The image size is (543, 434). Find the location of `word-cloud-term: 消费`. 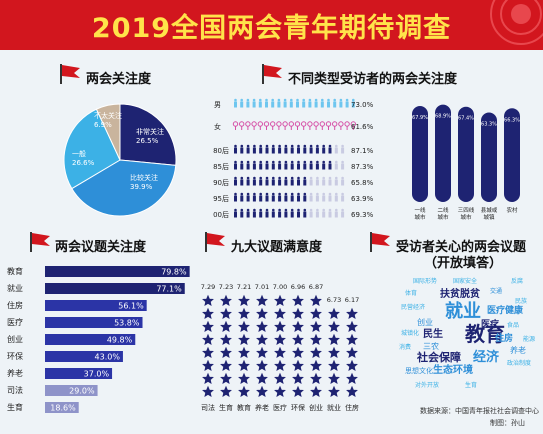

word-cloud-term: 消费 is located at coordinates (405, 347).